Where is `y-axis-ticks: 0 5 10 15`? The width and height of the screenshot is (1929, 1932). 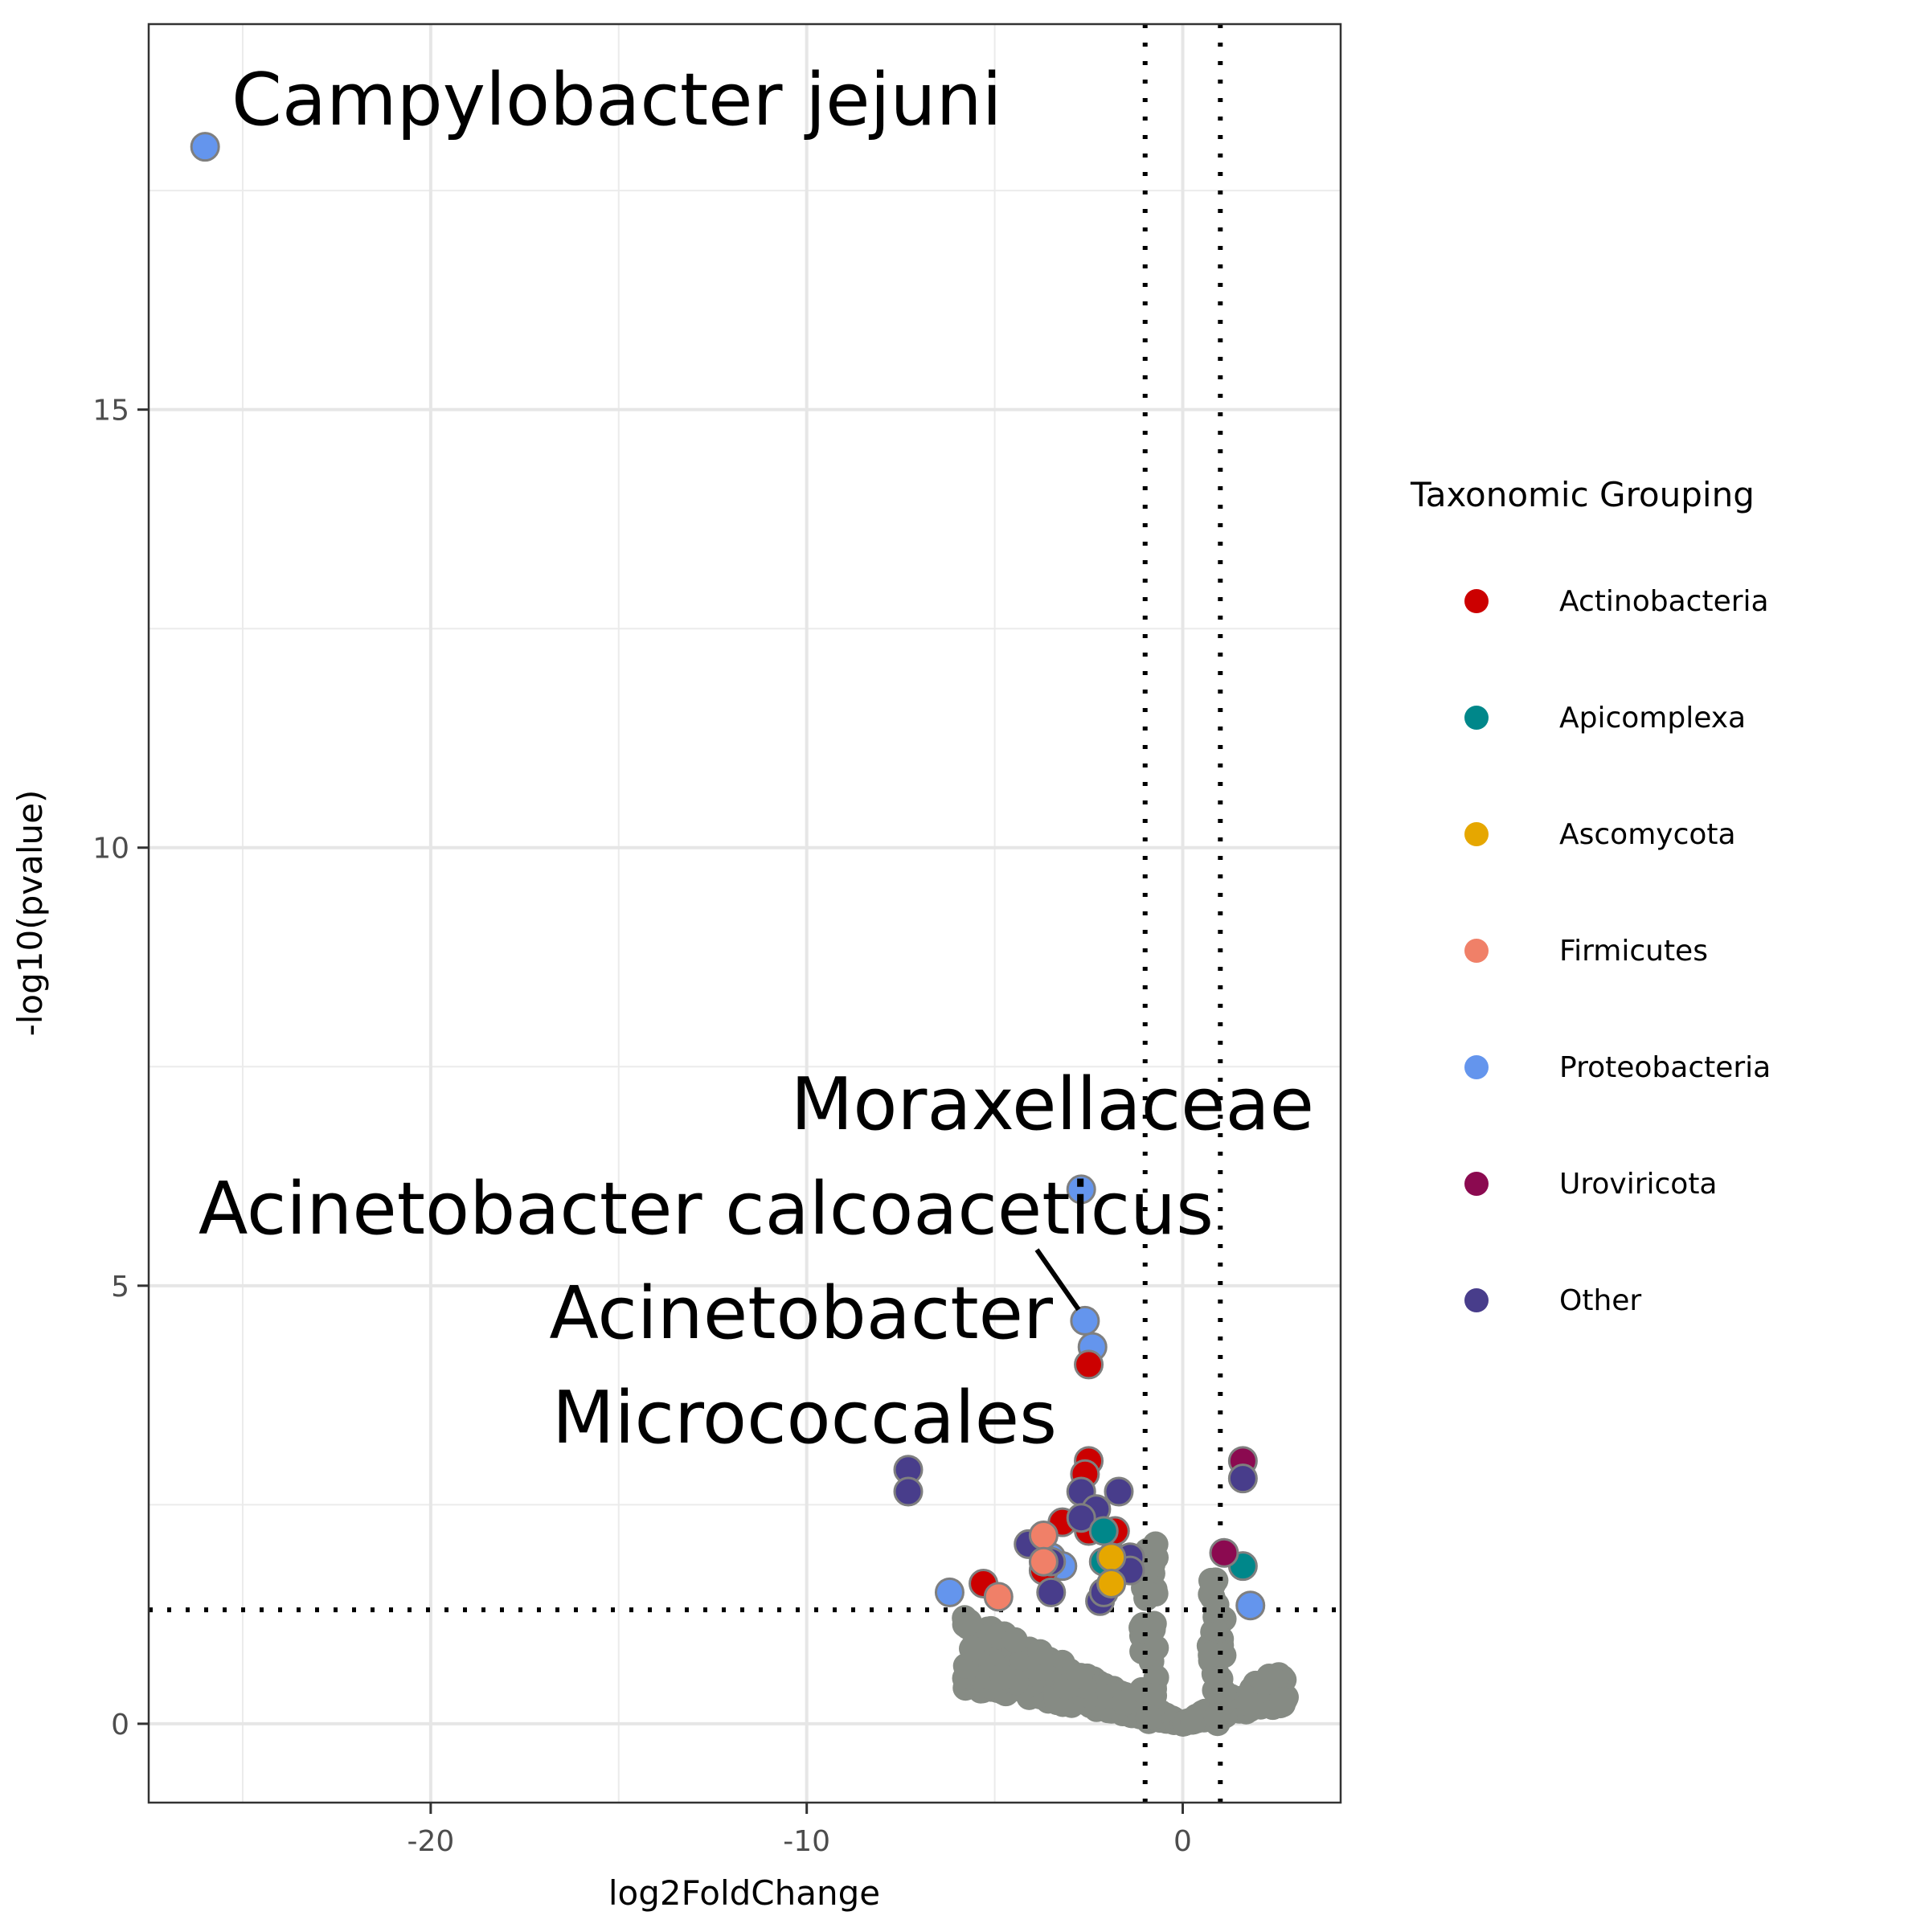
y-axis-ticks: 0 5 10 15 is located at coordinates (120, 1068).